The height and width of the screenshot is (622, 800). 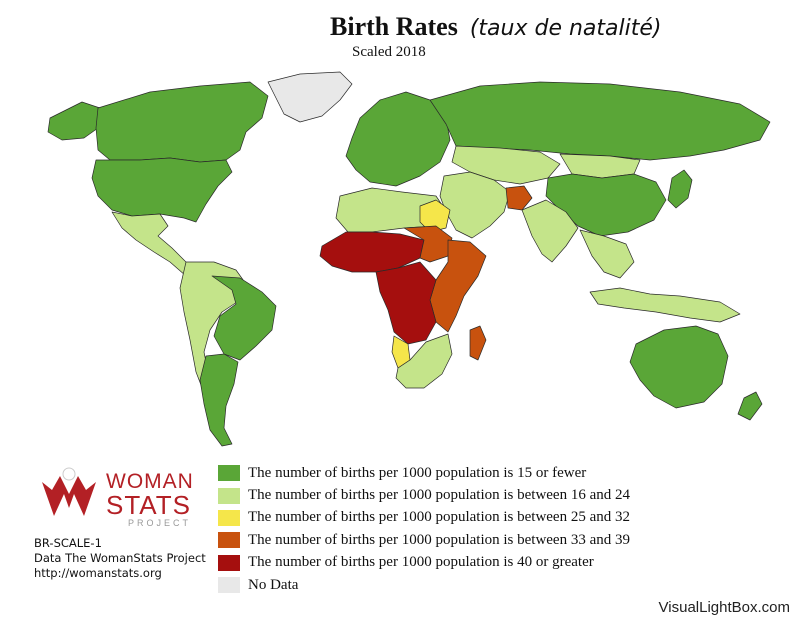 I want to click on legend-item: No Data, so click(x=424, y=585).